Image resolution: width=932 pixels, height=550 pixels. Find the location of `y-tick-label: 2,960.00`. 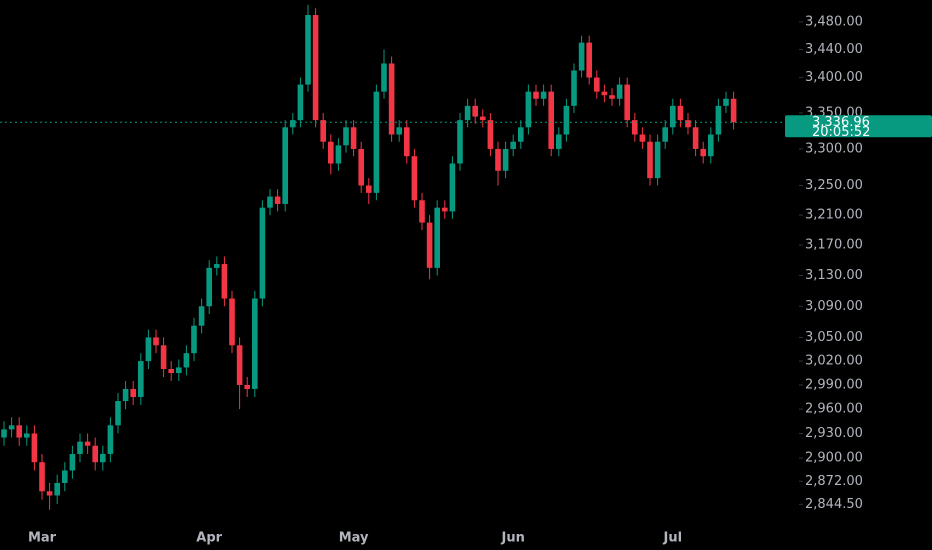

y-tick-label: 2,960.00 is located at coordinates (834, 409).